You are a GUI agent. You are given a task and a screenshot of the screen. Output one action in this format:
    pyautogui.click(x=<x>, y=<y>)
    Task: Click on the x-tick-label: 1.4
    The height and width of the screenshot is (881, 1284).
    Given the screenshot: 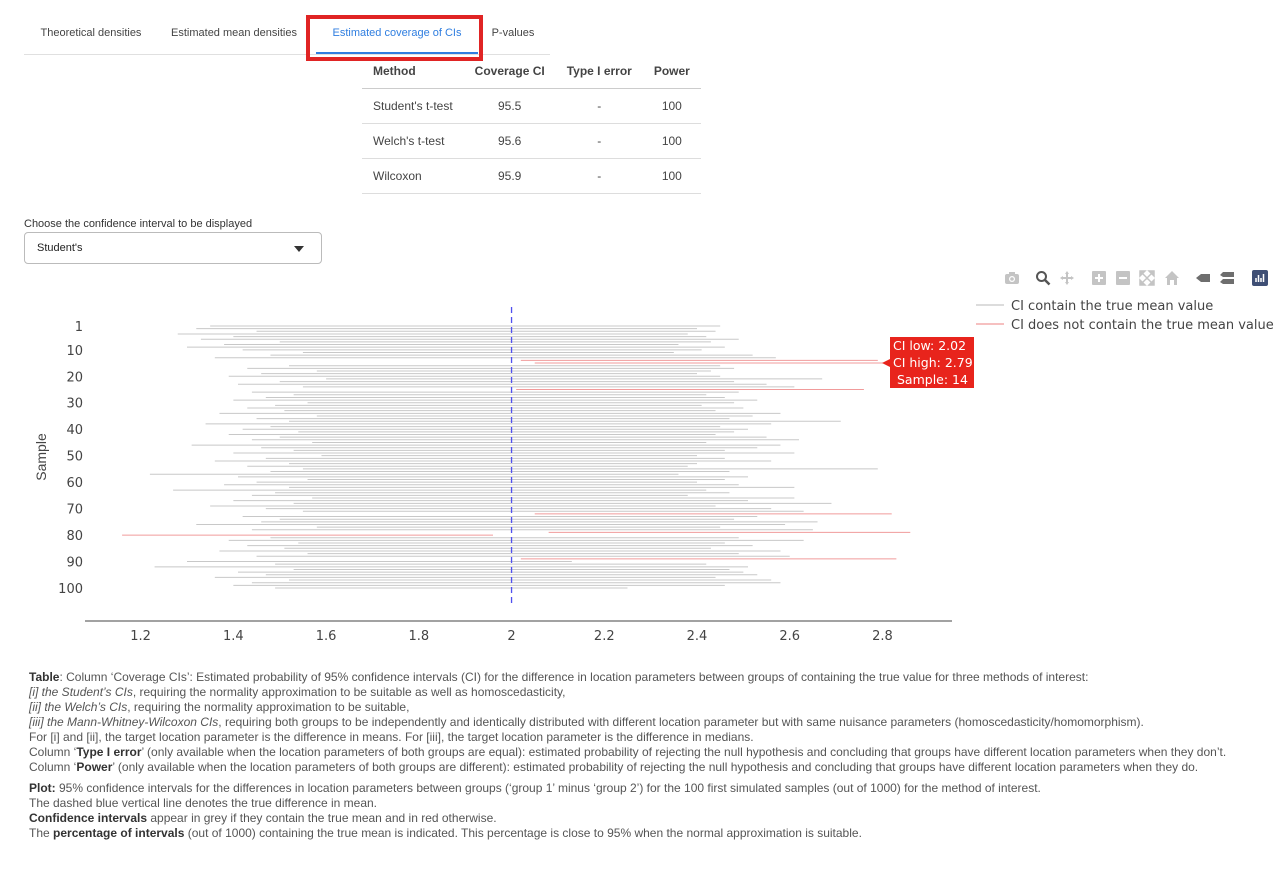 What is the action you would take?
    pyautogui.click(x=233, y=636)
    